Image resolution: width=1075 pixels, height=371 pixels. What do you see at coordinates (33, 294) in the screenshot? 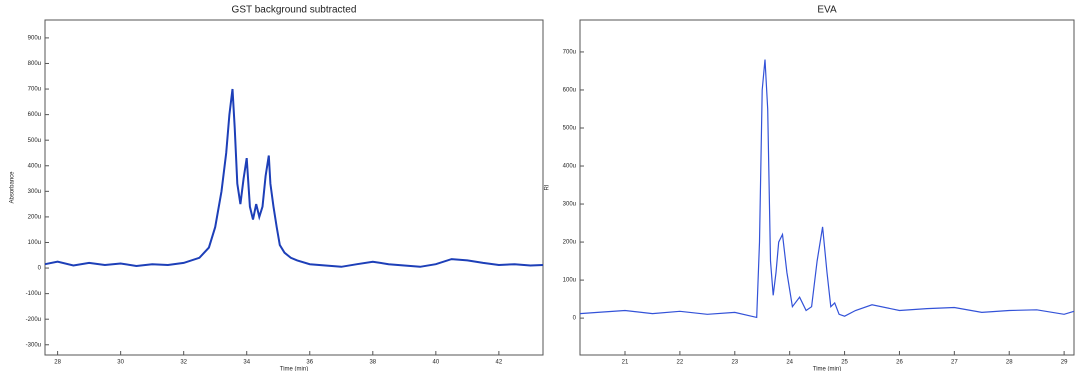
I see `y-tick-label: -100u` at bounding box center [33, 294].